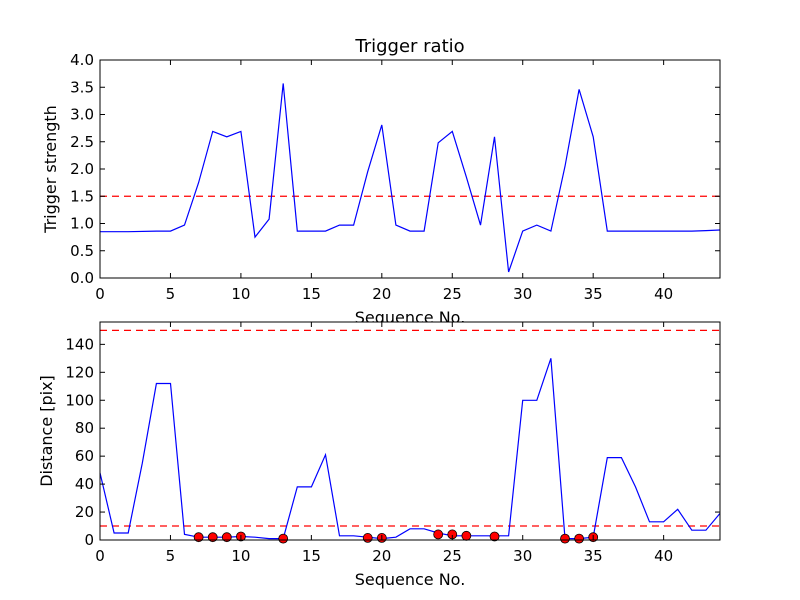  What do you see at coordinates (171, 556) in the screenshot?
I see `bot-x-tick-label: 5` at bounding box center [171, 556].